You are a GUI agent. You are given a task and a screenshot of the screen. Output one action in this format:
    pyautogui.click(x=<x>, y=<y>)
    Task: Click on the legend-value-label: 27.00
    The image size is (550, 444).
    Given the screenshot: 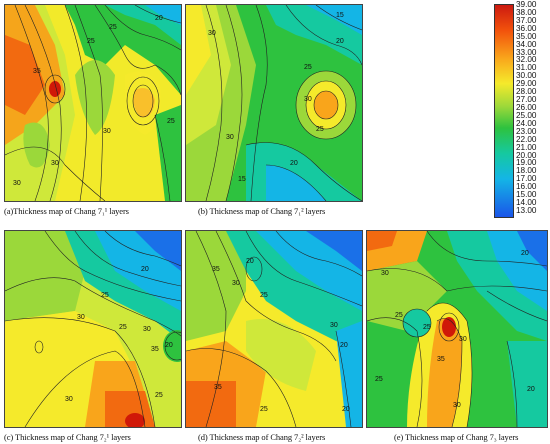 What is the action you would take?
    pyautogui.click(x=526, y=100)
    